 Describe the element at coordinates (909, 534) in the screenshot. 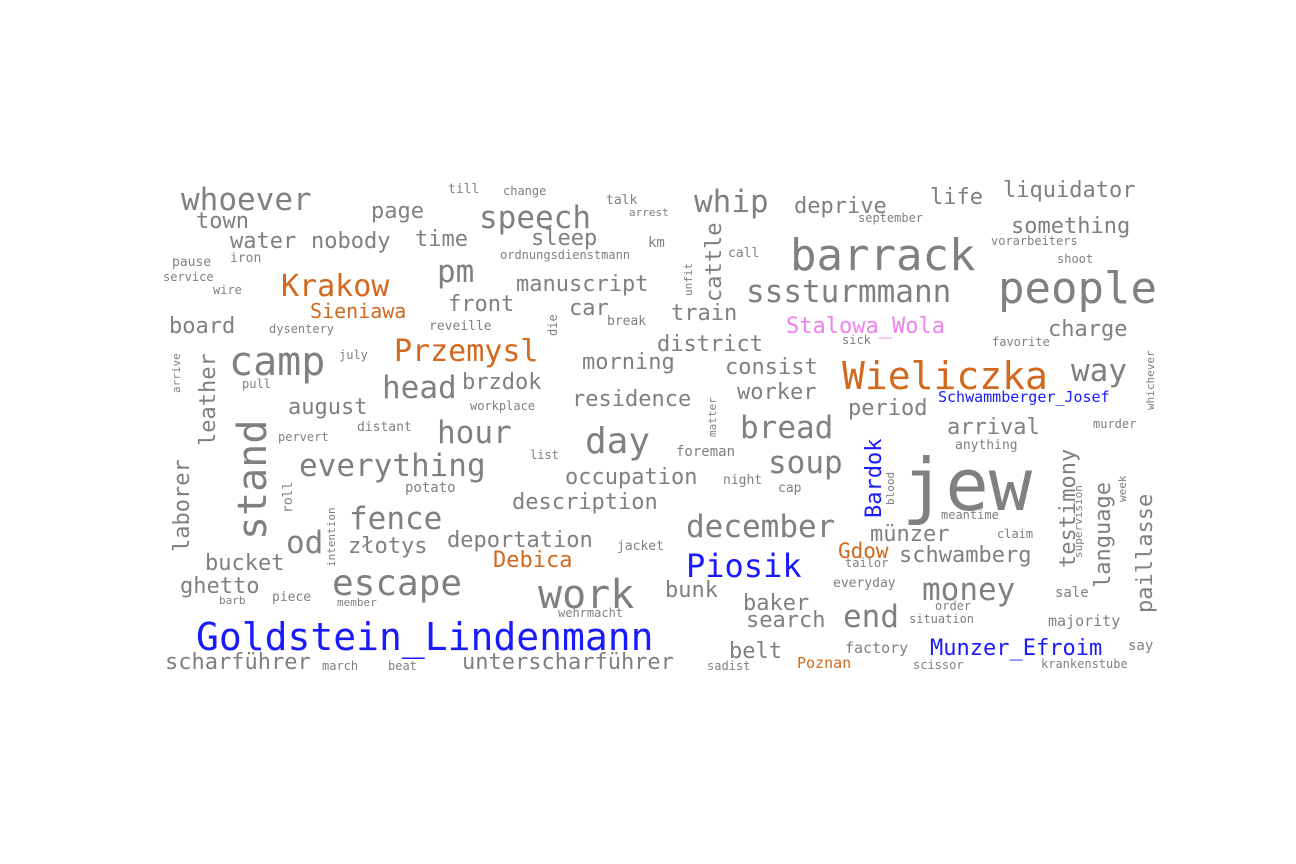

I see `cloud-word: münzer` at that location.